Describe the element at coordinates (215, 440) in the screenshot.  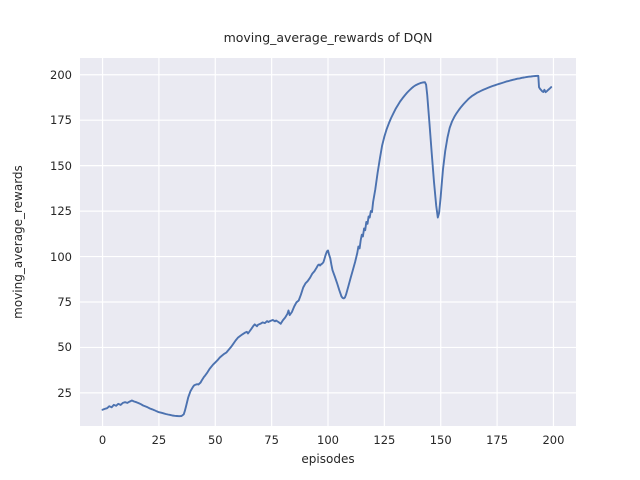
I see `x-tick-label: 50` at that location.